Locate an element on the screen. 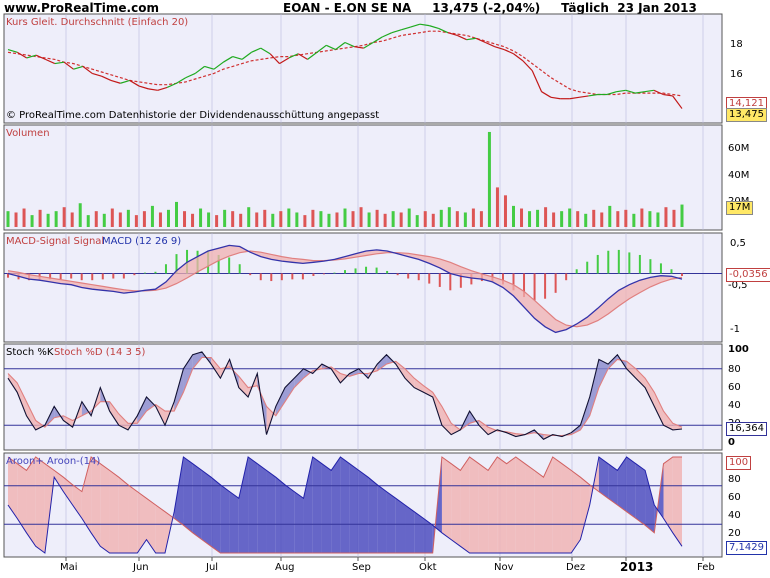  volume-tick-60m: 60M is located at coordinates (739, 148).